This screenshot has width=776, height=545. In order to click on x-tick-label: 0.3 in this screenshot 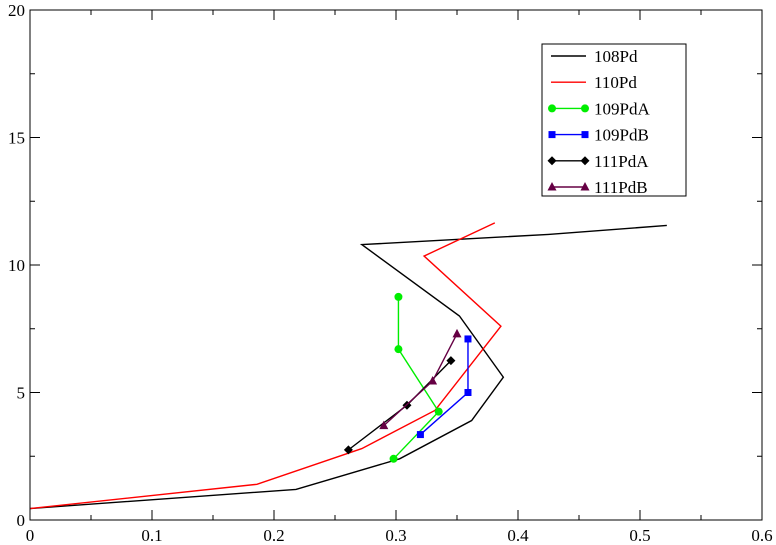, I will do `click(395, 535)`.